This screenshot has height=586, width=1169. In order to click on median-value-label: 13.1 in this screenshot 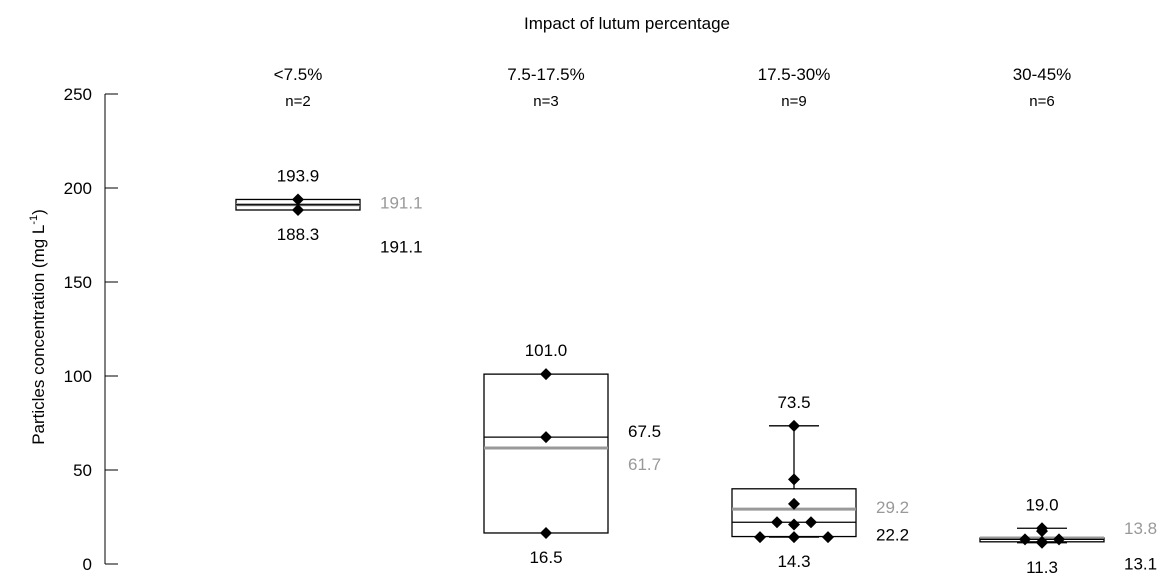, I will do `click(1140, 563)`.